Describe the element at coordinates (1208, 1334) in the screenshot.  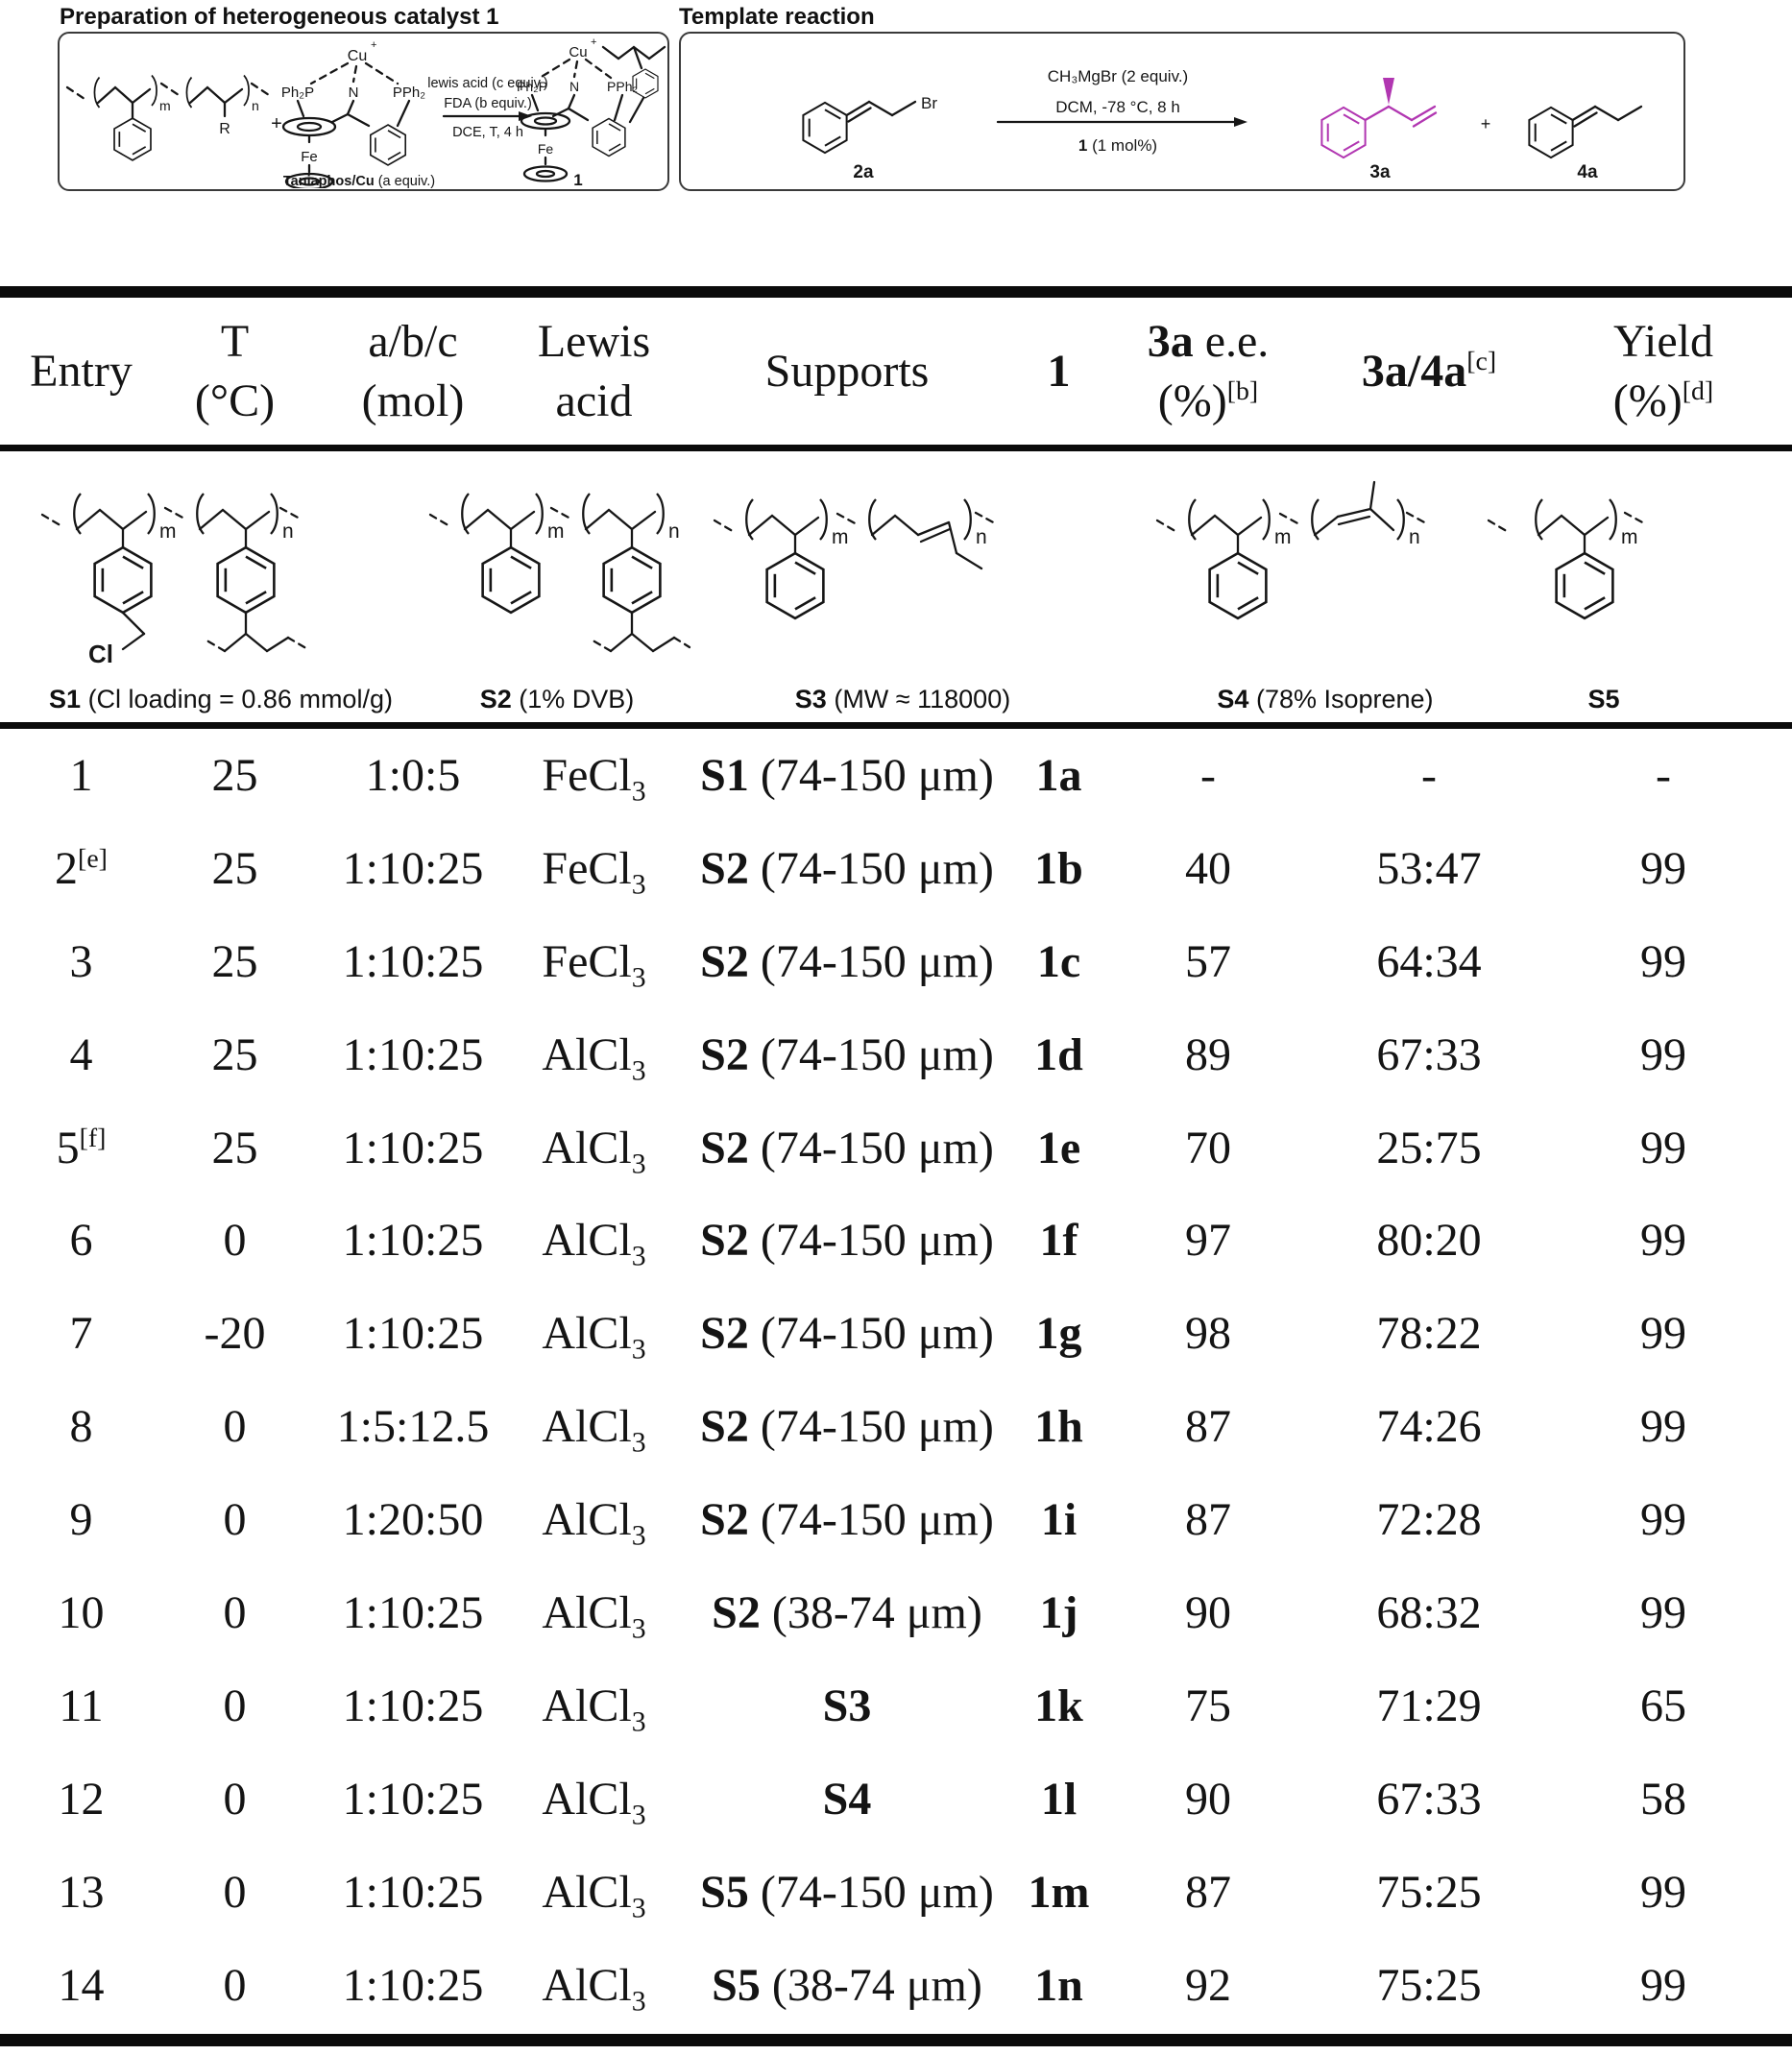
I see `cell-ee: 98` at that location.